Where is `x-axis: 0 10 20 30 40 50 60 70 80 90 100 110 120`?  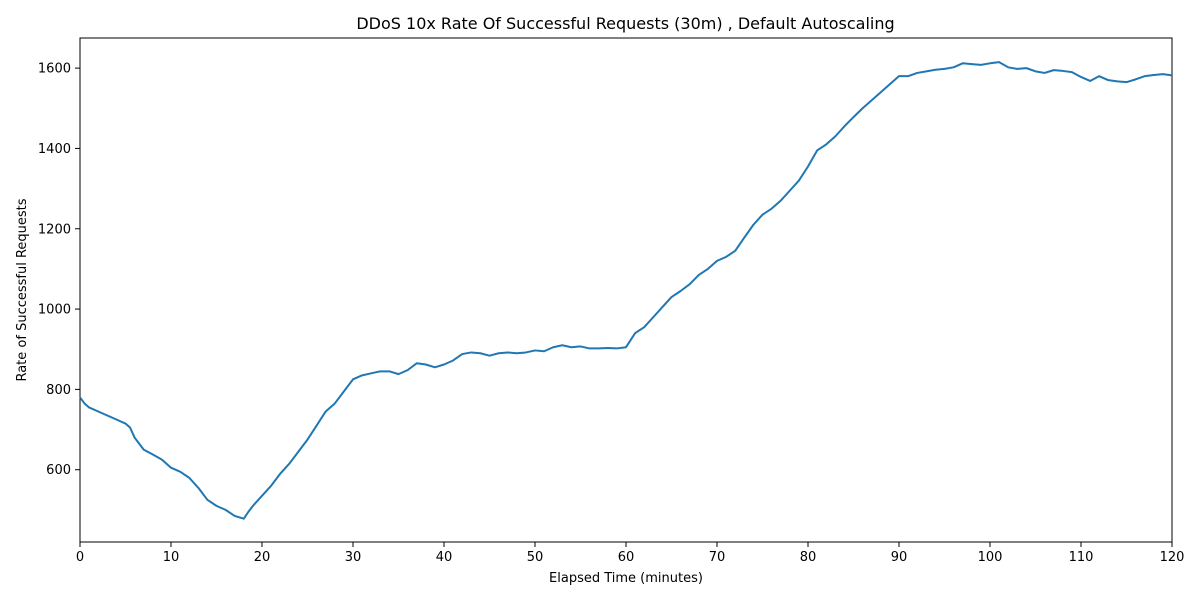
x-axis: 0 10 20 30 40 50 60 70 80 90 100 110 120 is located at coordinates (630, 553).